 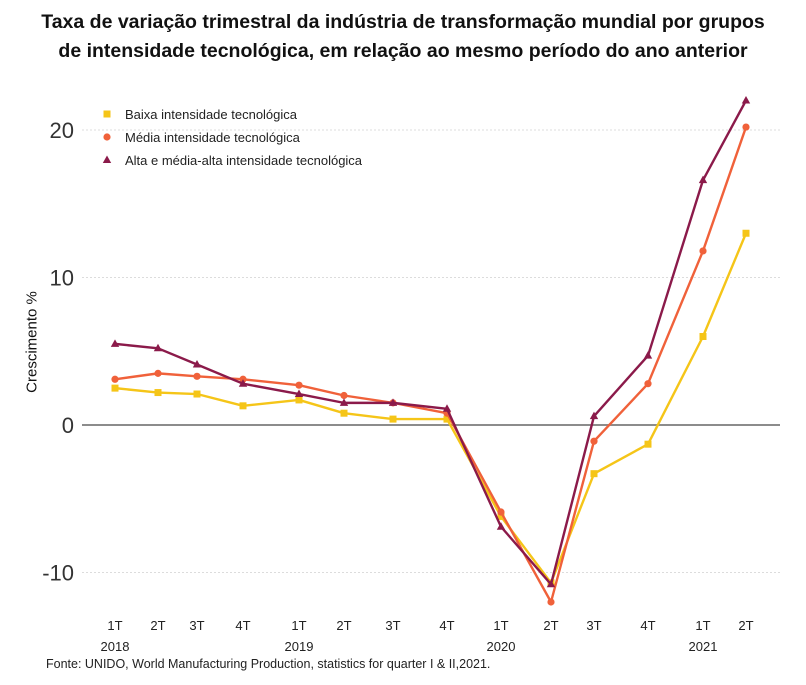 What do you see at coordinates (115, 646) in the screenshot?
I see `x-year-label: 2018` at bounding box center [115, 646].